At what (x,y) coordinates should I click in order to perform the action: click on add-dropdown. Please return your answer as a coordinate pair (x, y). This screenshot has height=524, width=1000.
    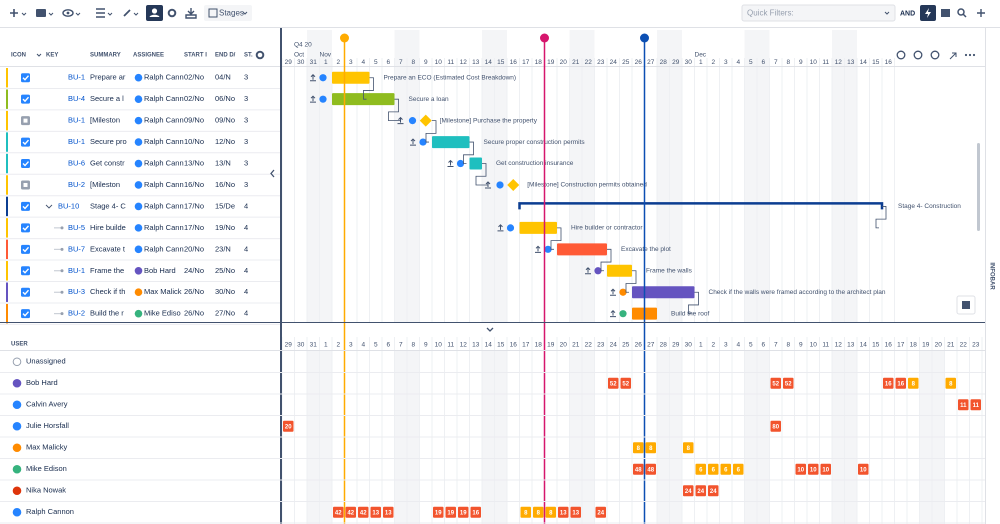
    Looking at the image, I should click on (24, 14).